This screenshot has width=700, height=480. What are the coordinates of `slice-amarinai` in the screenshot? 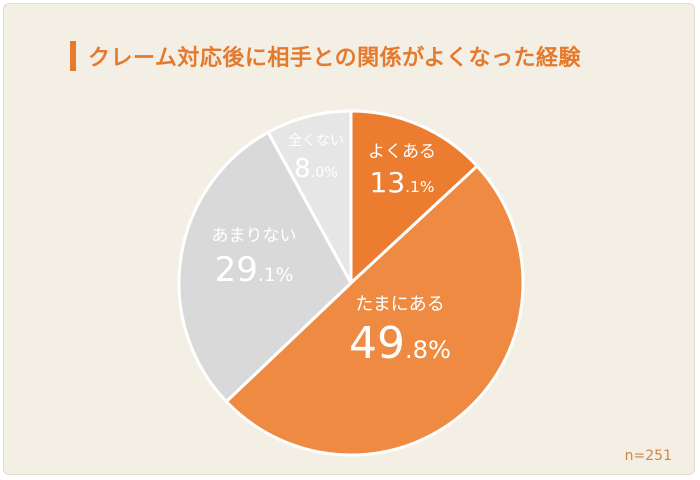 It's located at (265, 267).